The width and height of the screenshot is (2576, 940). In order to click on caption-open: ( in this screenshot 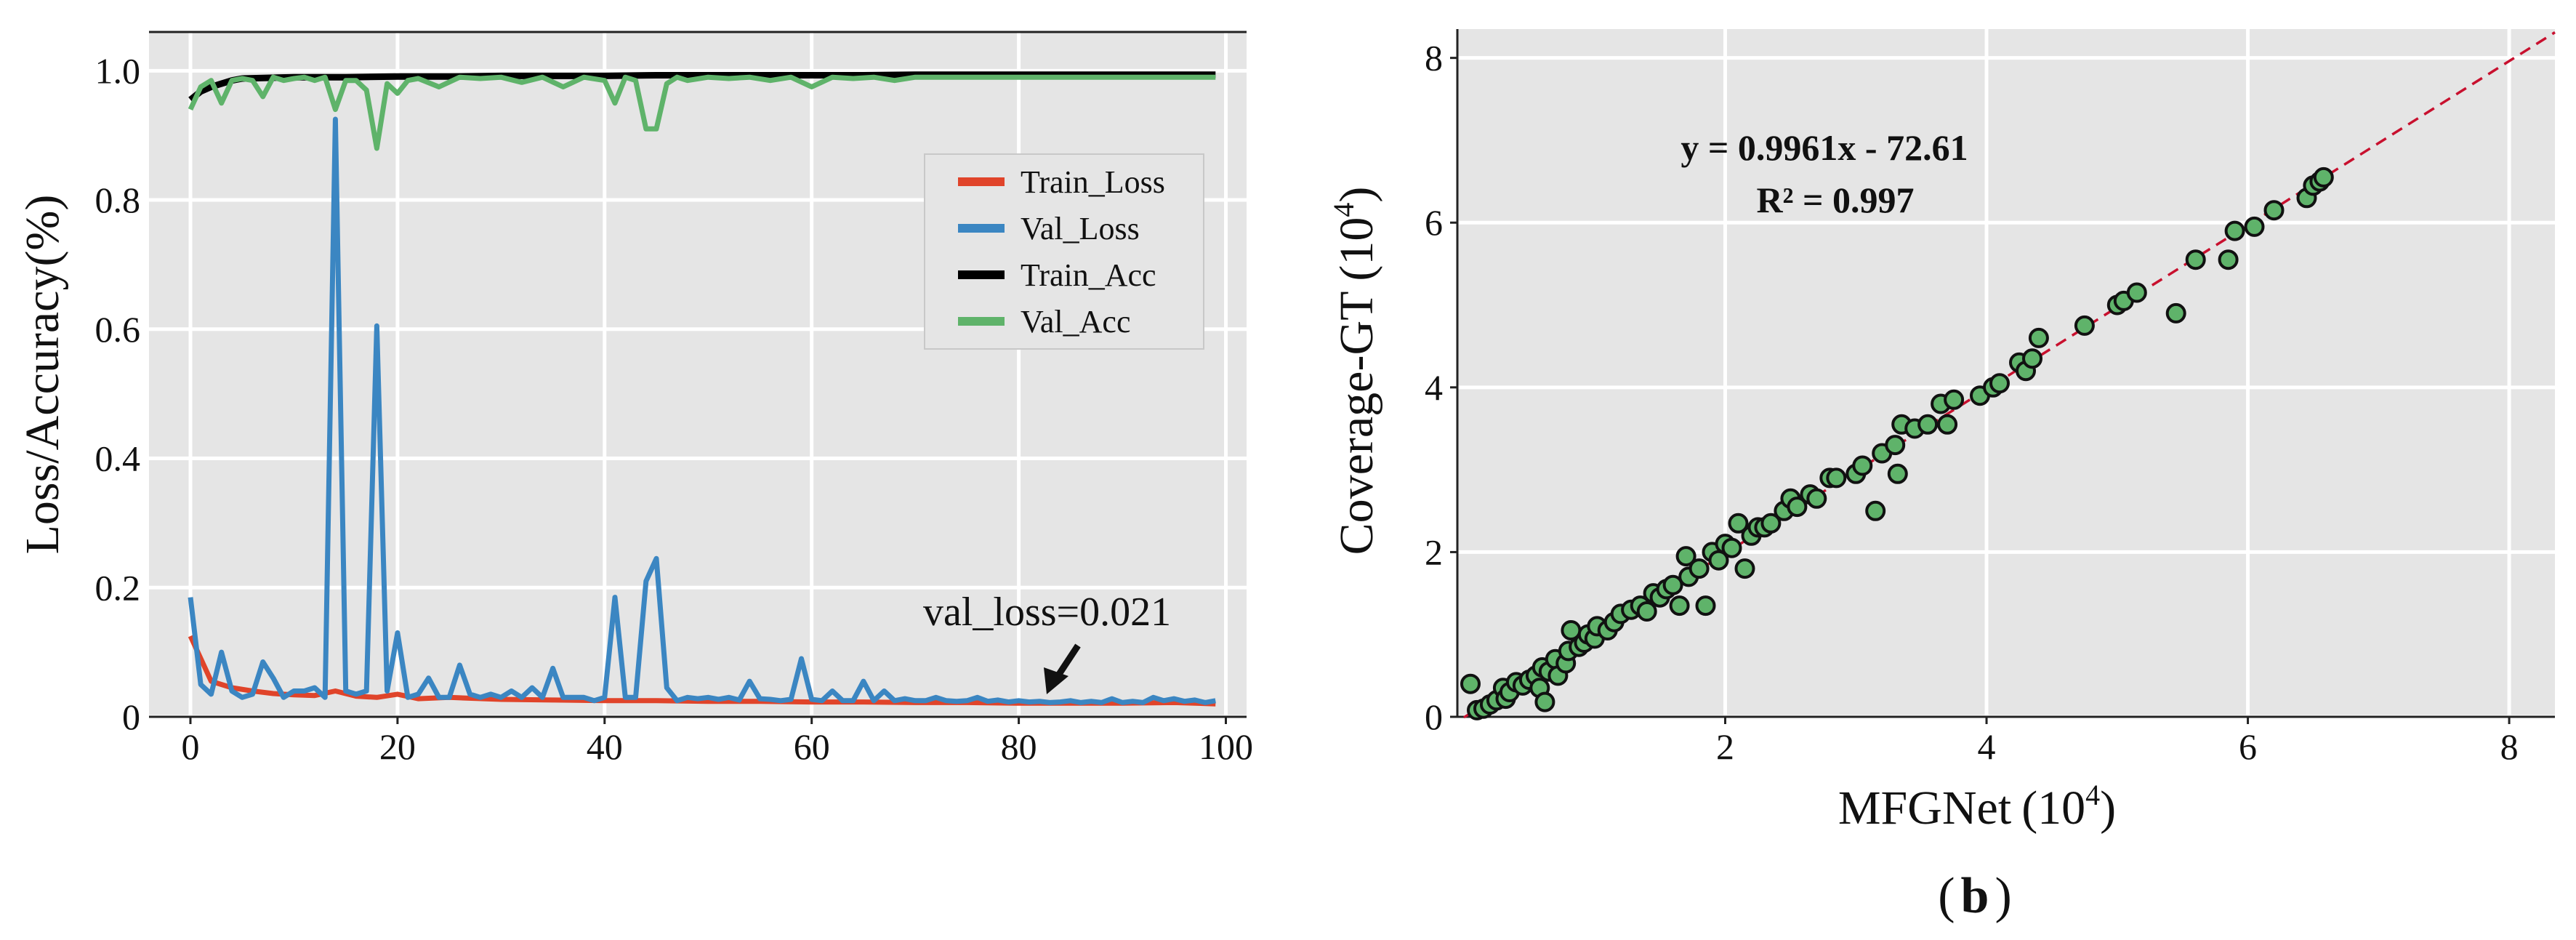, I will do `click(1946, 896)`.